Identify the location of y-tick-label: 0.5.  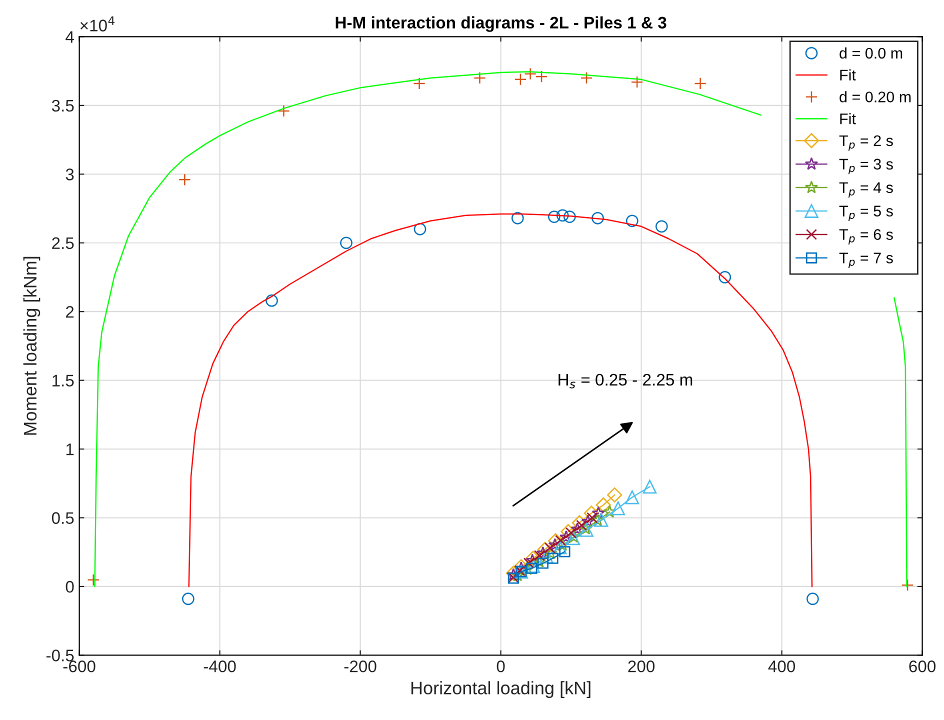
(63, 518).